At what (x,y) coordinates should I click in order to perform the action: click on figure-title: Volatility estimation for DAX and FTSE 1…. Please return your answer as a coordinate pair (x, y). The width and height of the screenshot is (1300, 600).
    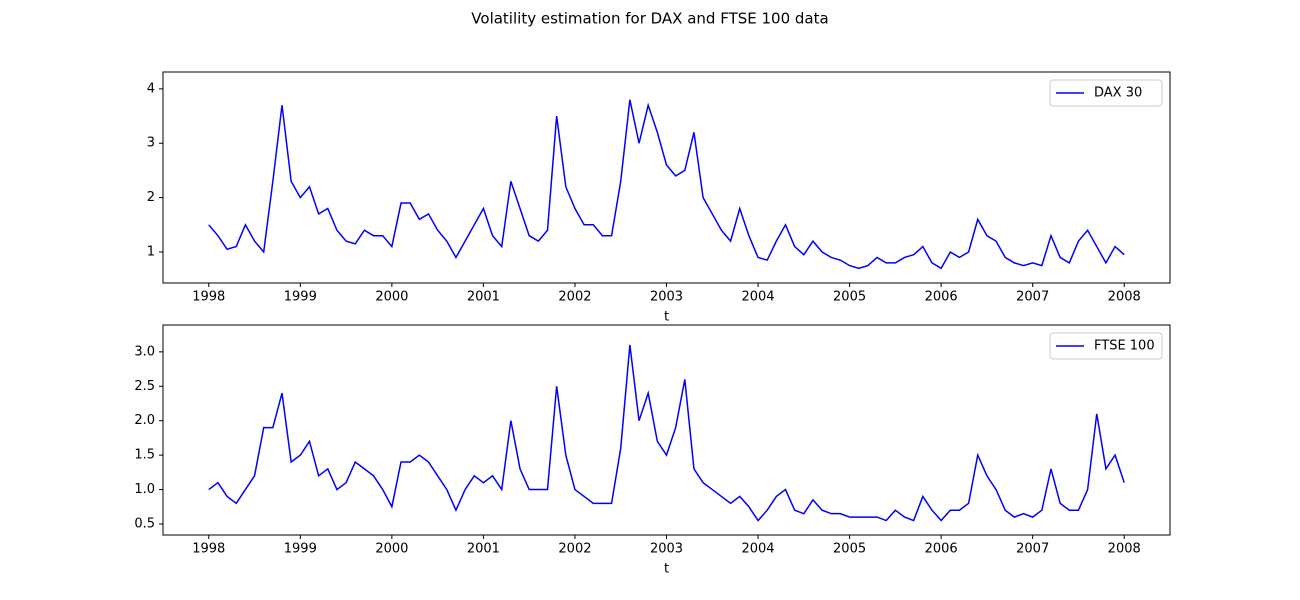
    Looking at the image, I should click on (649, 19).